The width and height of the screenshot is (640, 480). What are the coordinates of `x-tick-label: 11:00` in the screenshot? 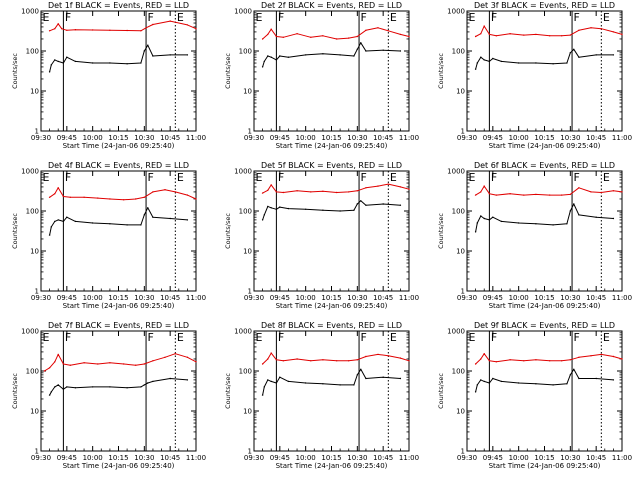 It's located at (409, 138).